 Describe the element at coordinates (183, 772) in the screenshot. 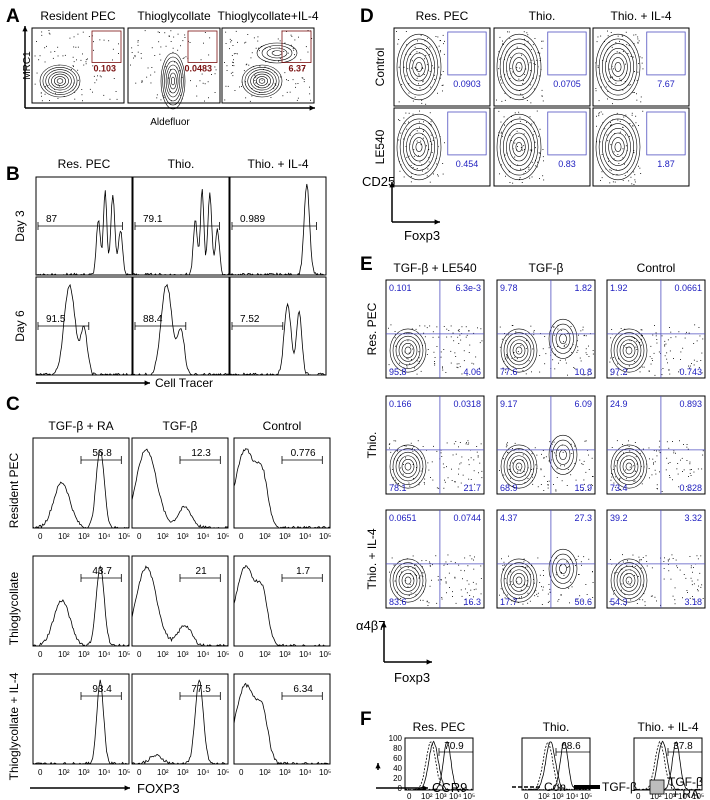

I see `c-tick-2-1-2: 10³` at that location.